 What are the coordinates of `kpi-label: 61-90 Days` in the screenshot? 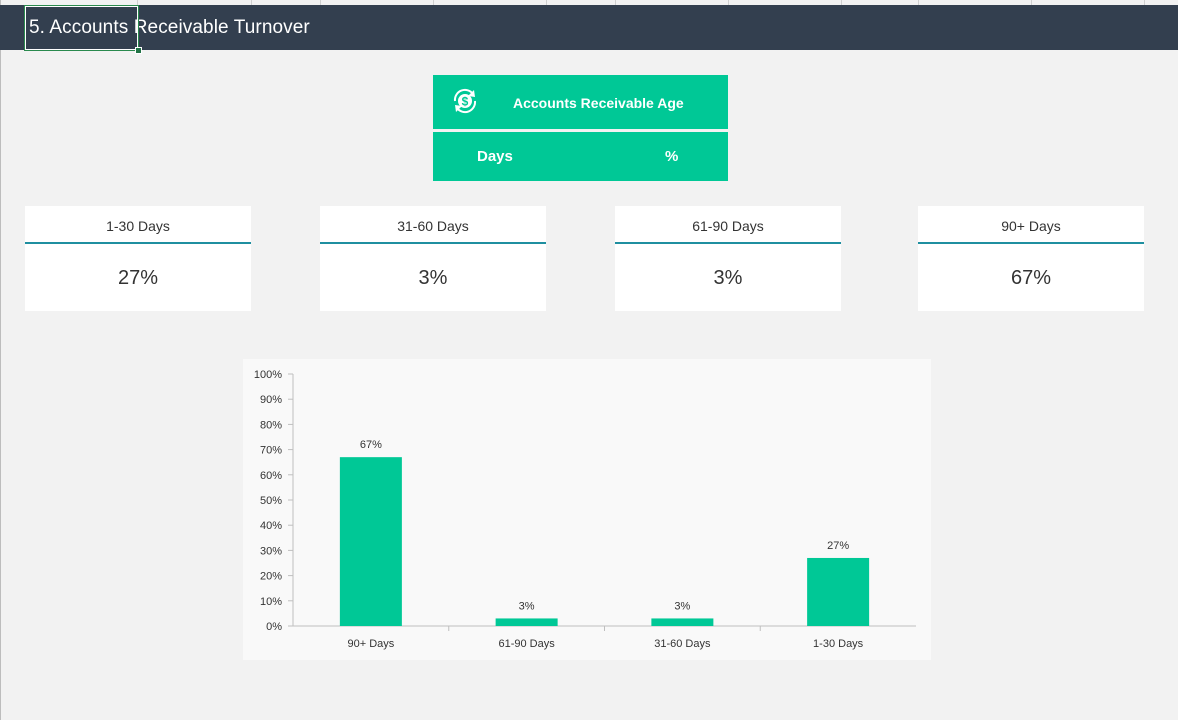 It's located at (728, 226).